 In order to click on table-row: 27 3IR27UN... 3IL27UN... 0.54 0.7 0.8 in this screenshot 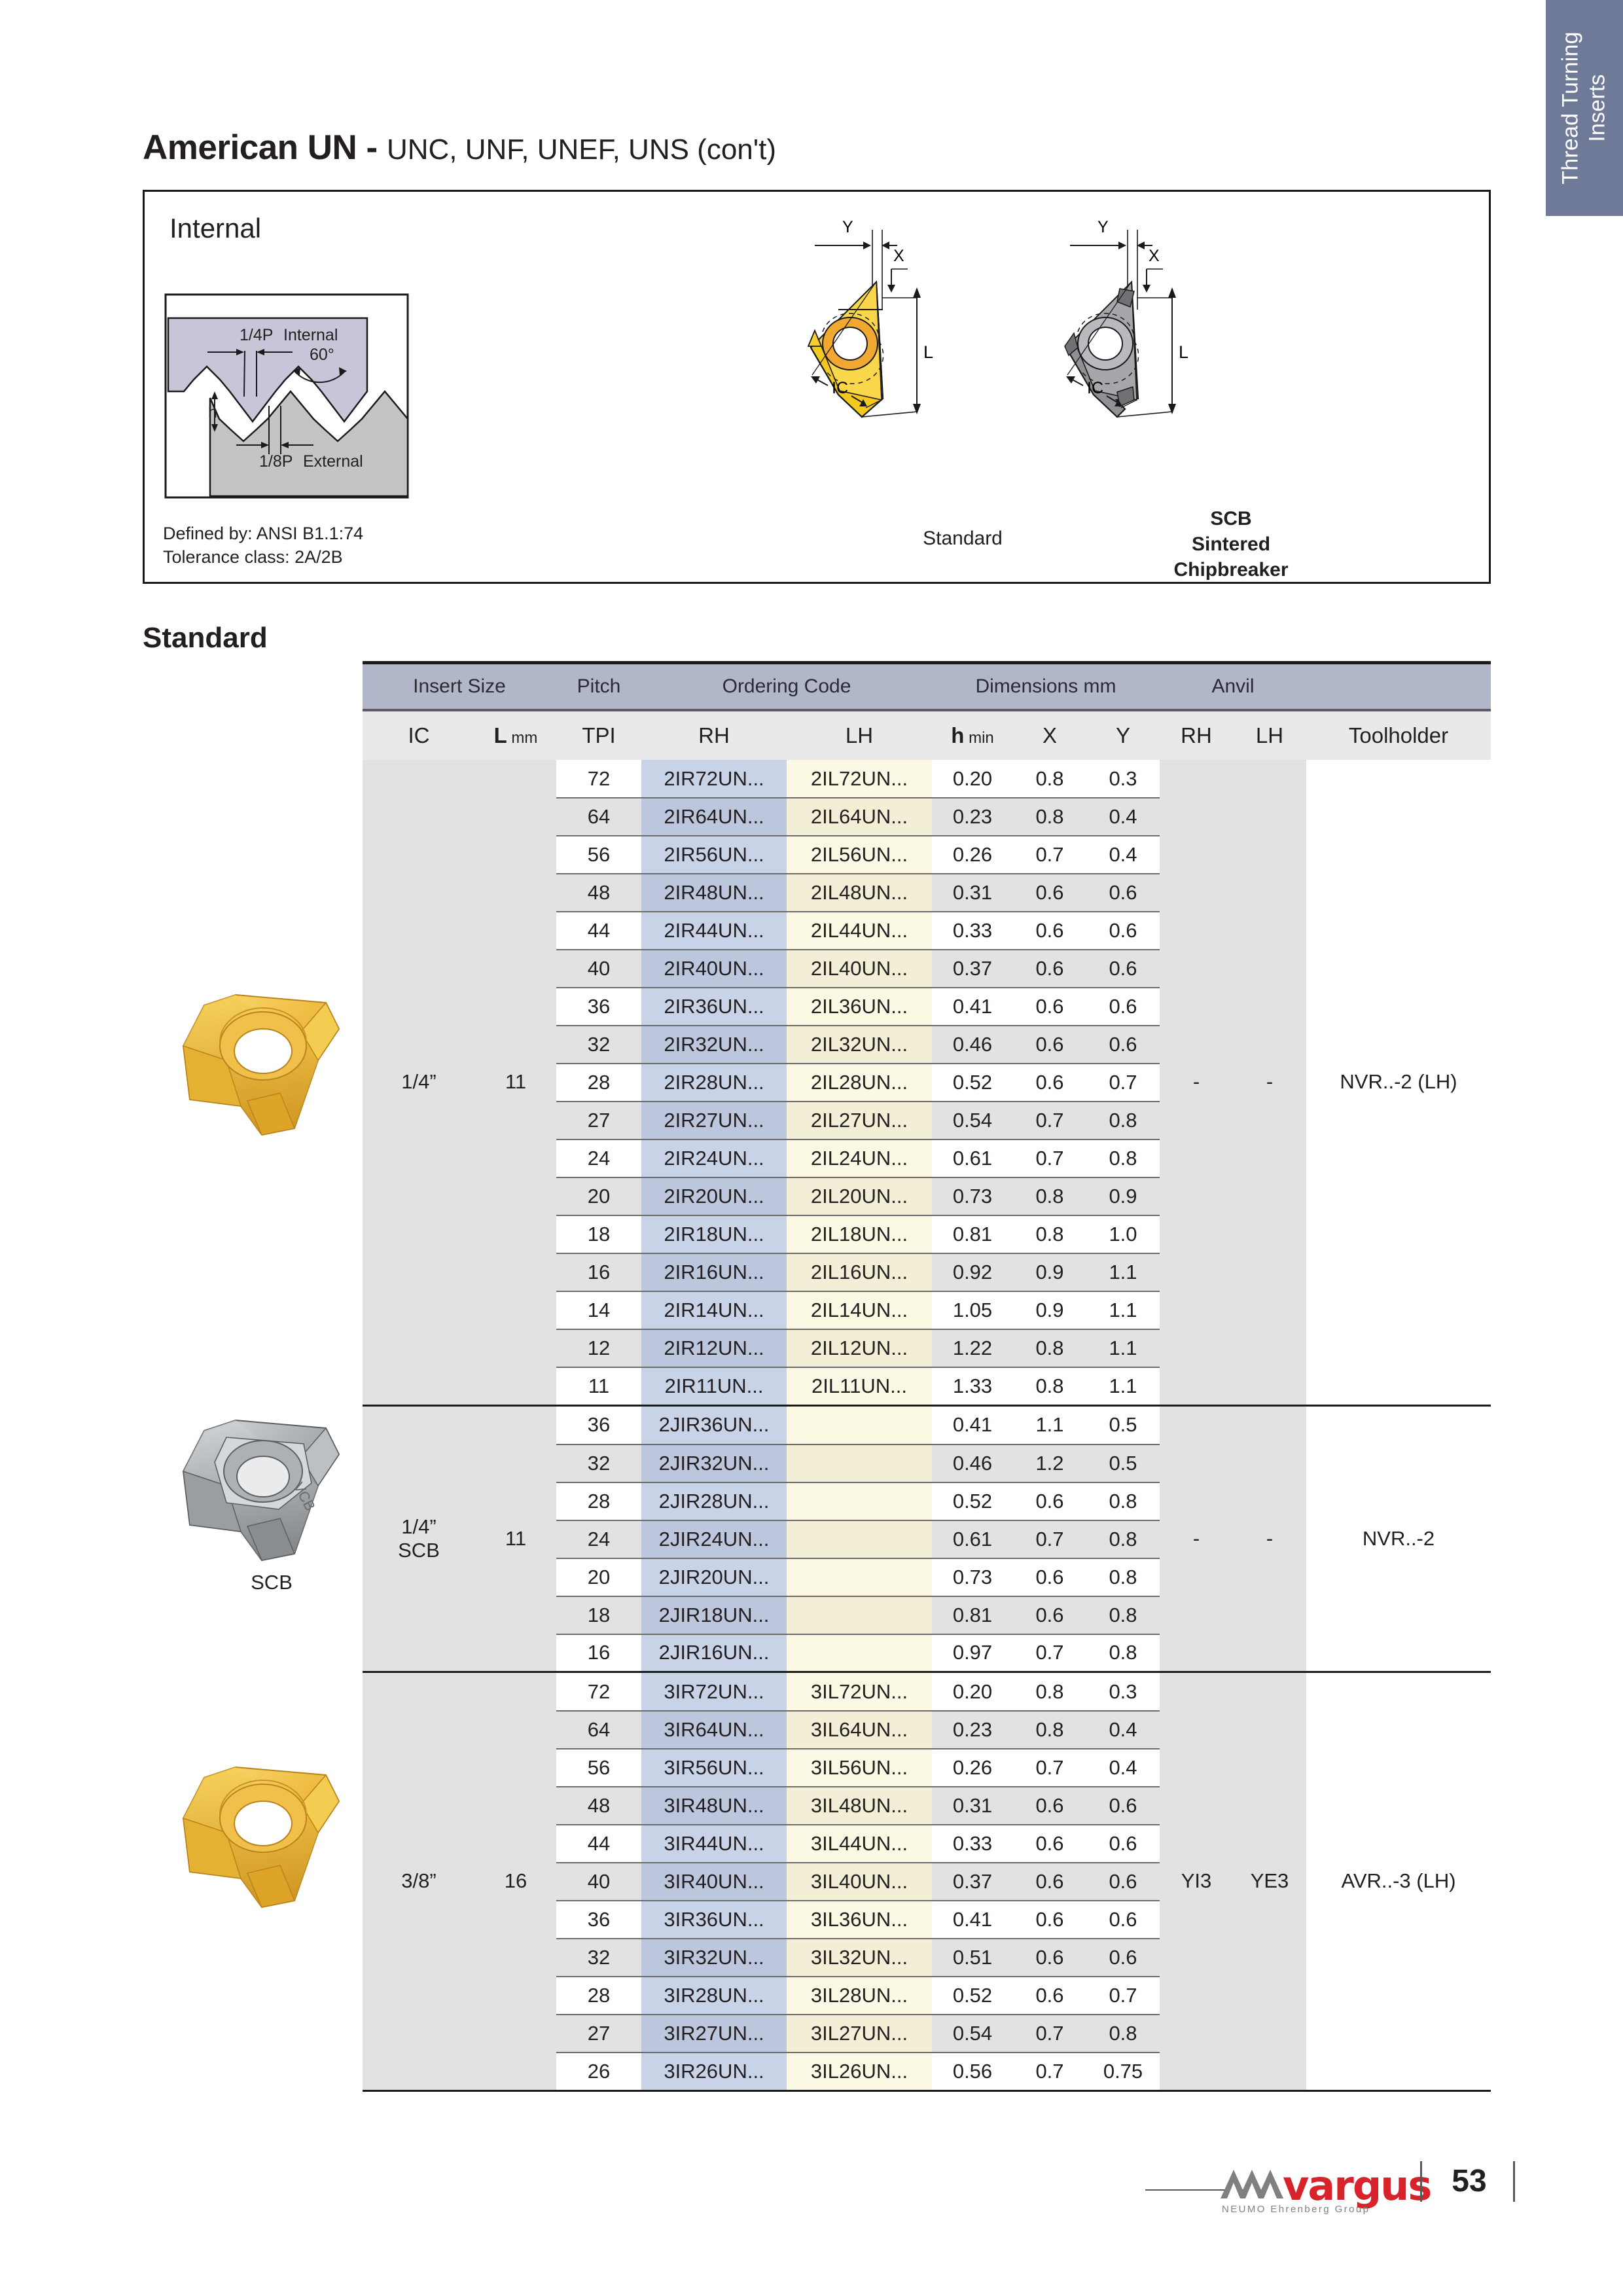, I will do `click(817, 2033)`.